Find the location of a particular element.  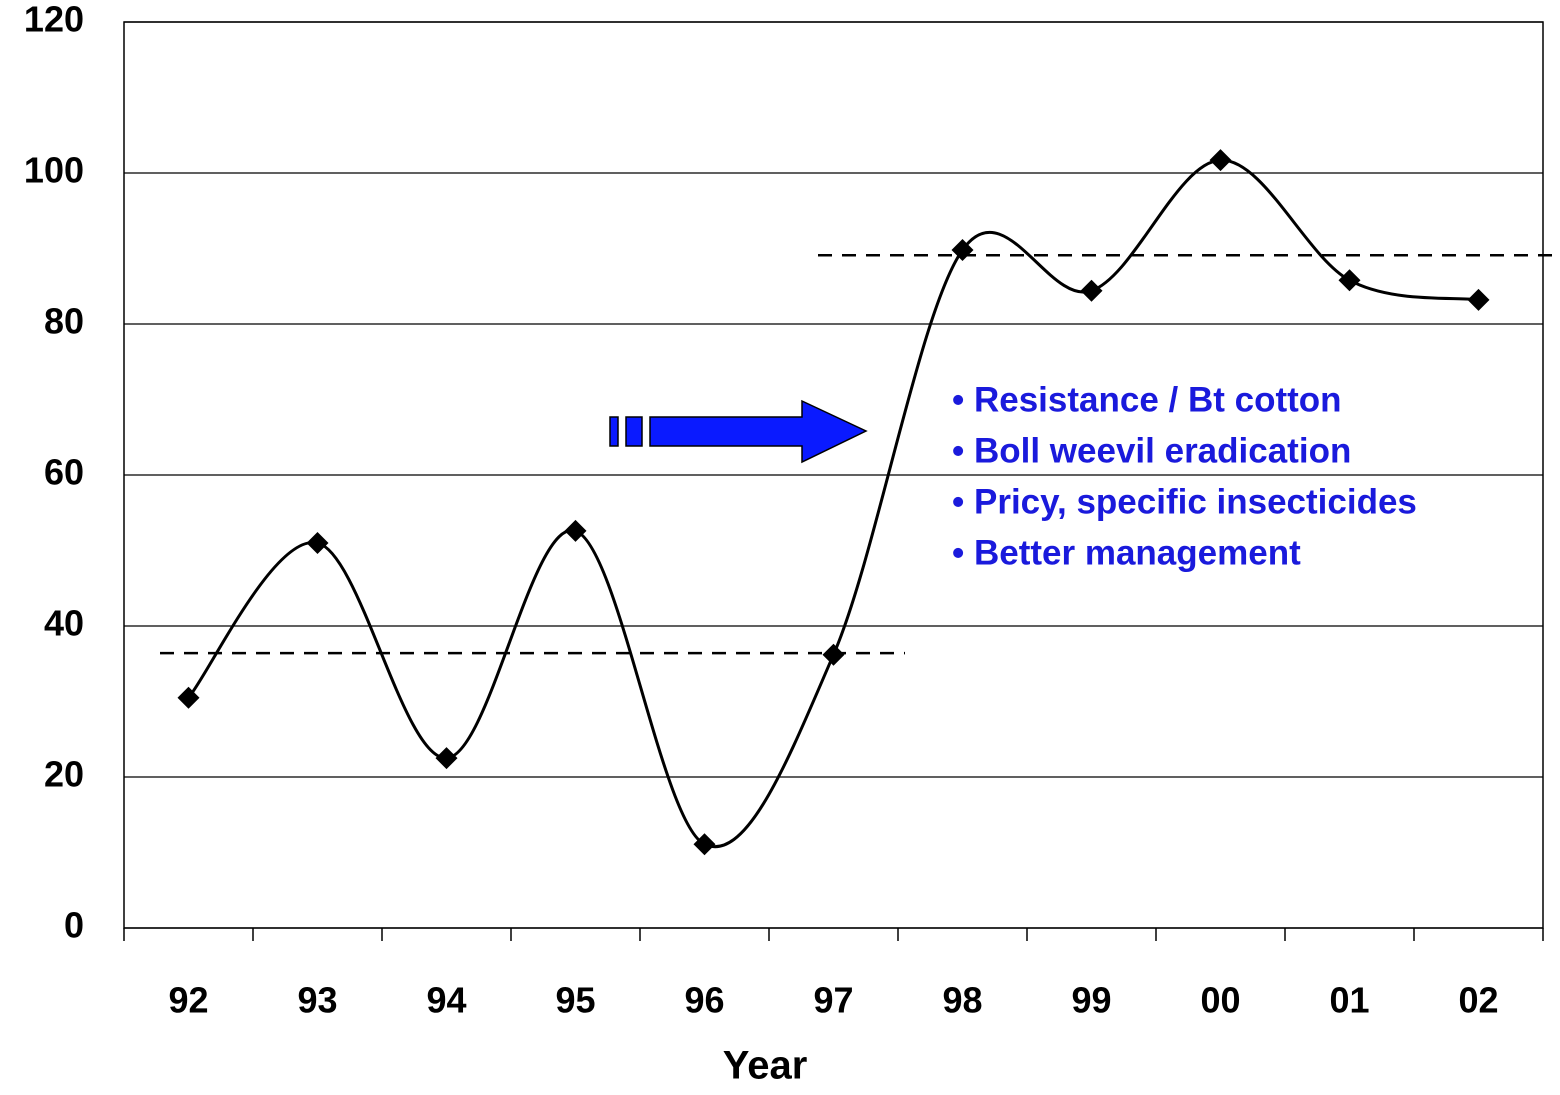

x-tick-label: 94 is located at coordinates (446, 1000).